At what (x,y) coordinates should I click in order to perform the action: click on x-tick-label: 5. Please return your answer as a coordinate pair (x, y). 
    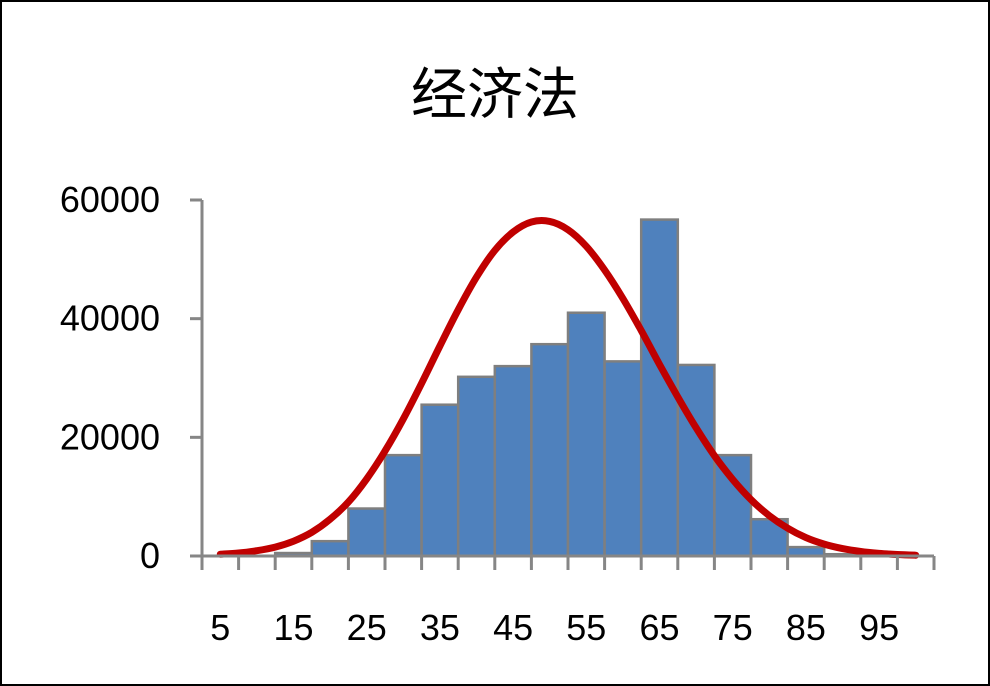
    Looking at the image, I should click on (220, 627).